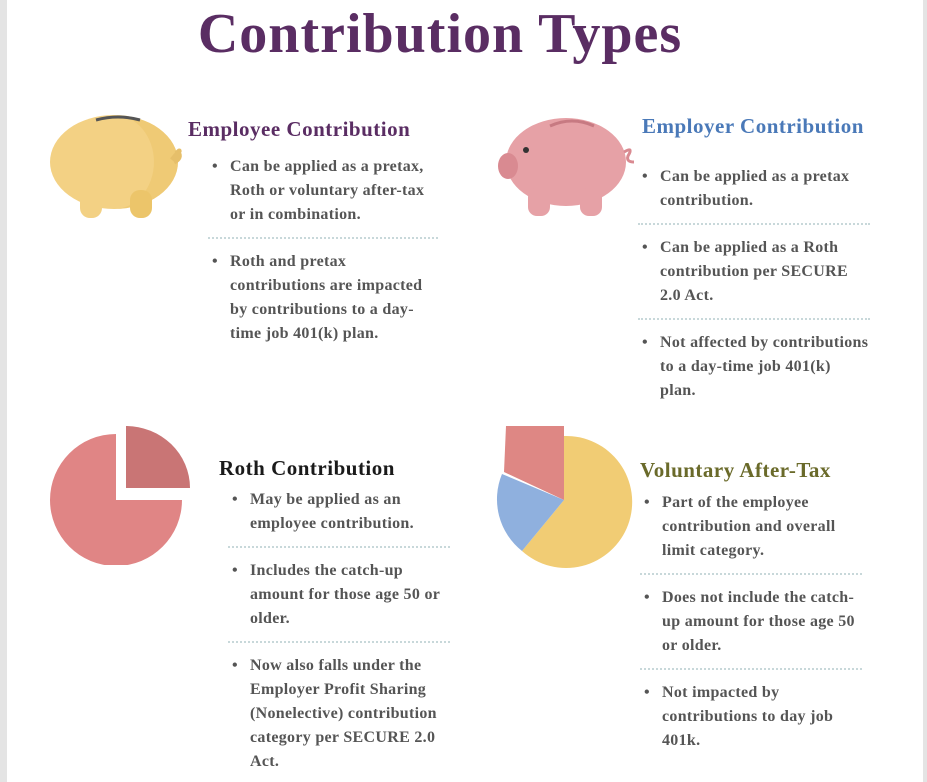 This screenshot has height=782, width=927. I want to click on yellow-piggy-bank-icon, so click(116, 166).